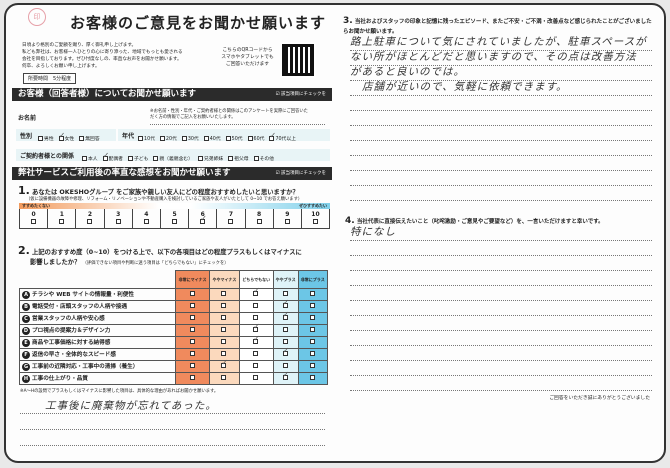 This screenshot has height=468, width=670. Describe the element at coordinates (66, 136) in the screenshot. I see `gender-option: 女性` at that location.